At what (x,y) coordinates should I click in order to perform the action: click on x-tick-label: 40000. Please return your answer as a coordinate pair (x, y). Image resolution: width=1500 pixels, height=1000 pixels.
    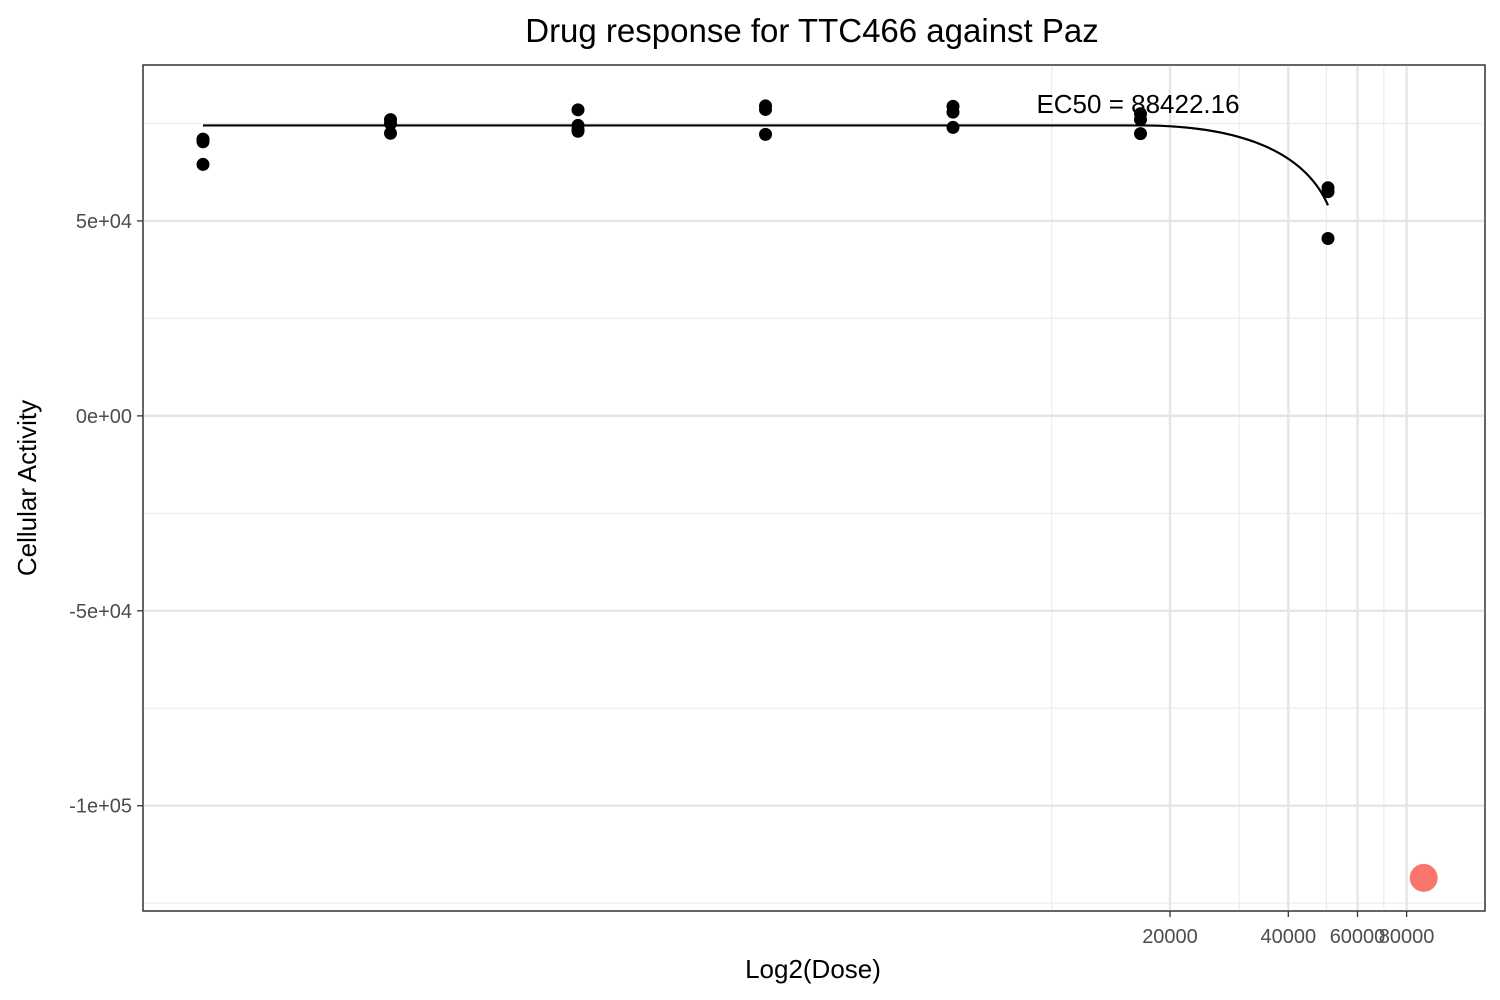
    Looking at the image, I should click on (1288, 937).